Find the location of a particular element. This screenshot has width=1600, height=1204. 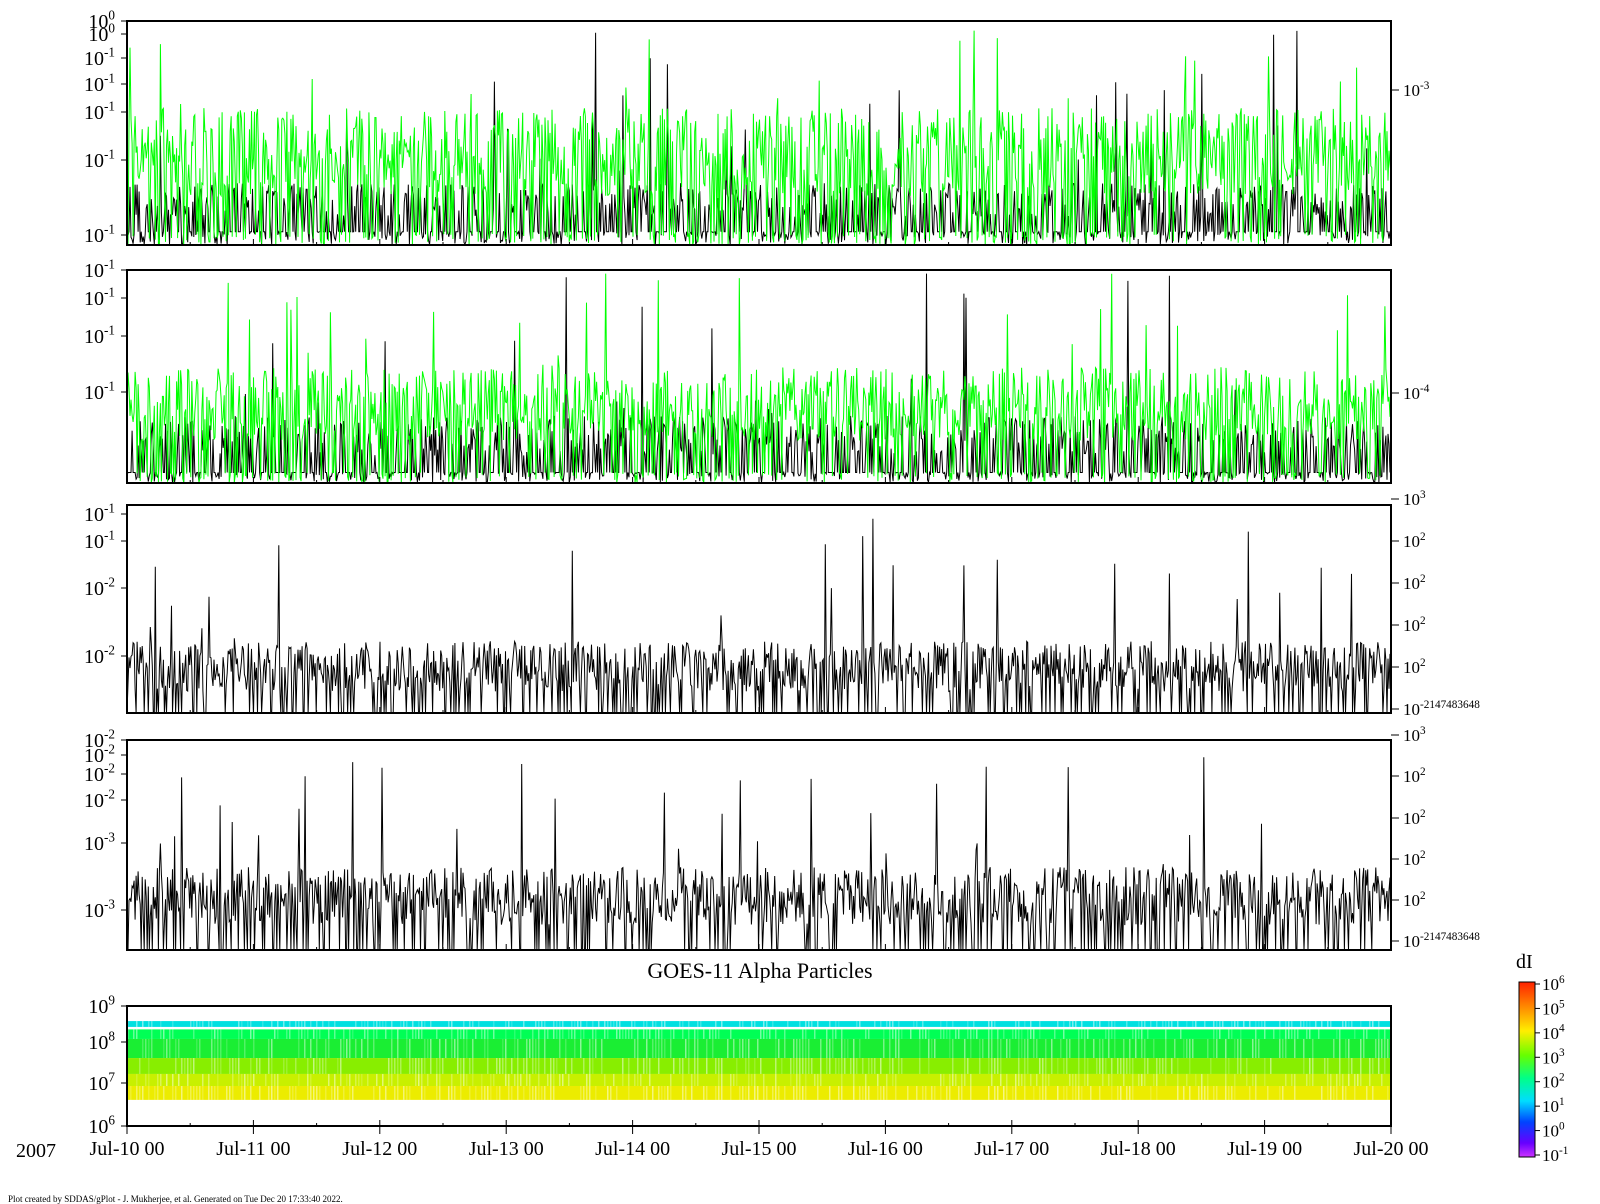

colorbar-tick-label: 10⁻¹ is located at coordinates (1555, 1155).